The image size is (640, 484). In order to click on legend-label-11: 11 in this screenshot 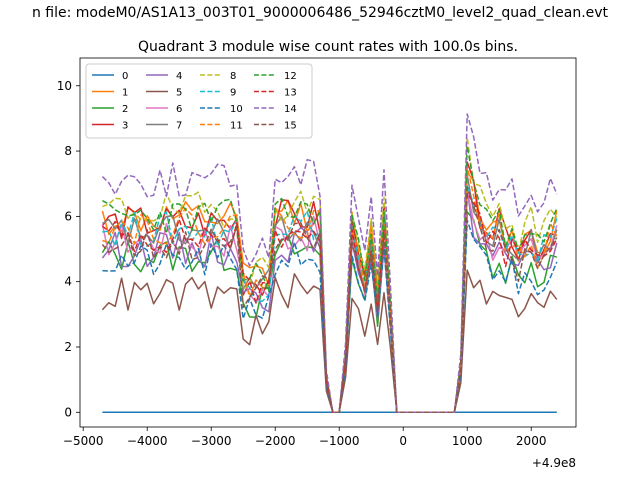, I will do `click(236, 126)`.